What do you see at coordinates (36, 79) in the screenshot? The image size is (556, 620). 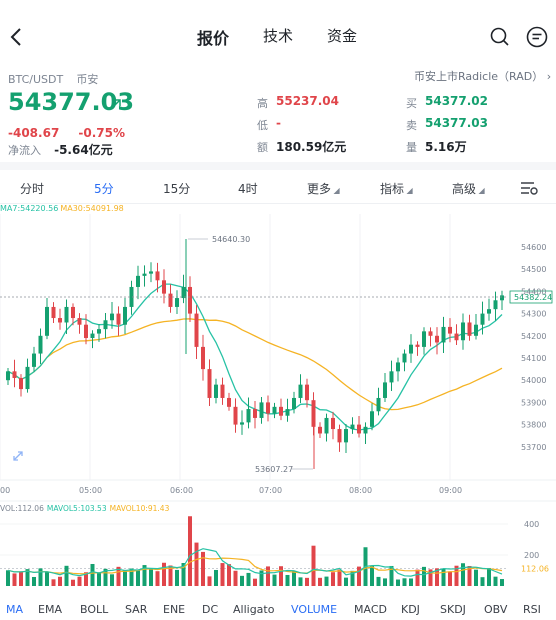 I see `pair-name: BTC/USDT` at bounding box center [36, 79].